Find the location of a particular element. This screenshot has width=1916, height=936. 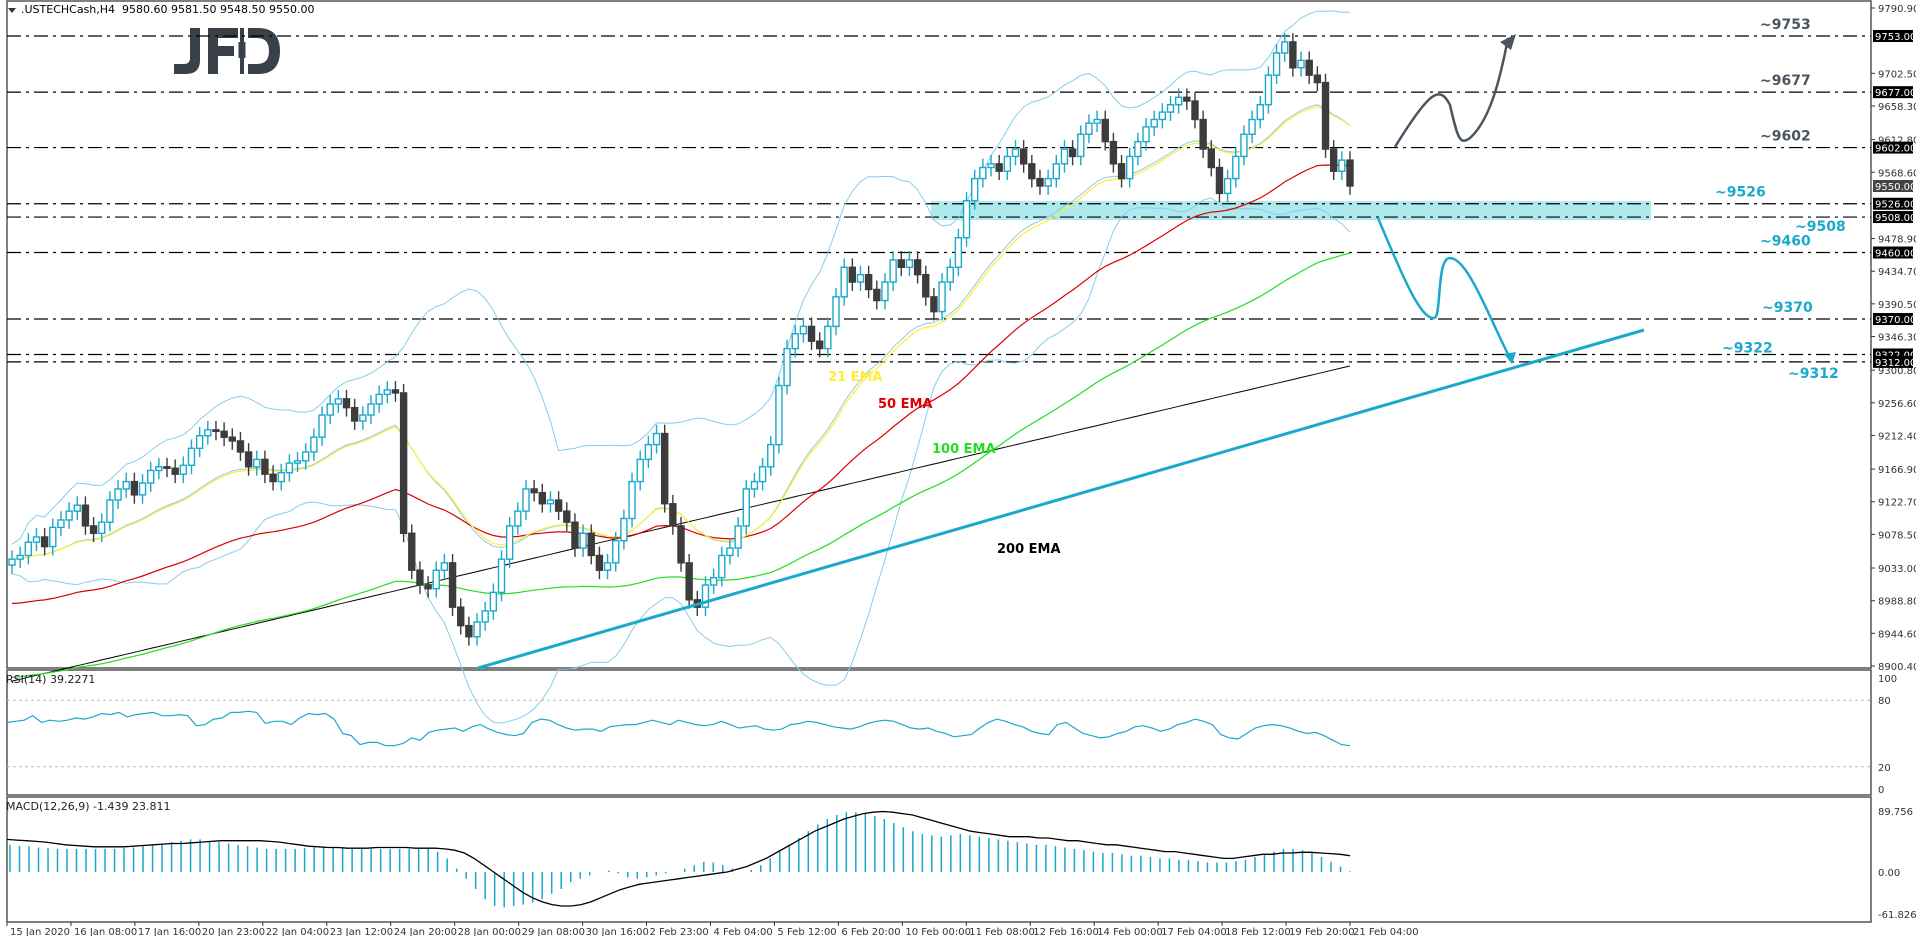

date-tick-label: 6 Feb 20:00 is located at coordinates (870, 931).